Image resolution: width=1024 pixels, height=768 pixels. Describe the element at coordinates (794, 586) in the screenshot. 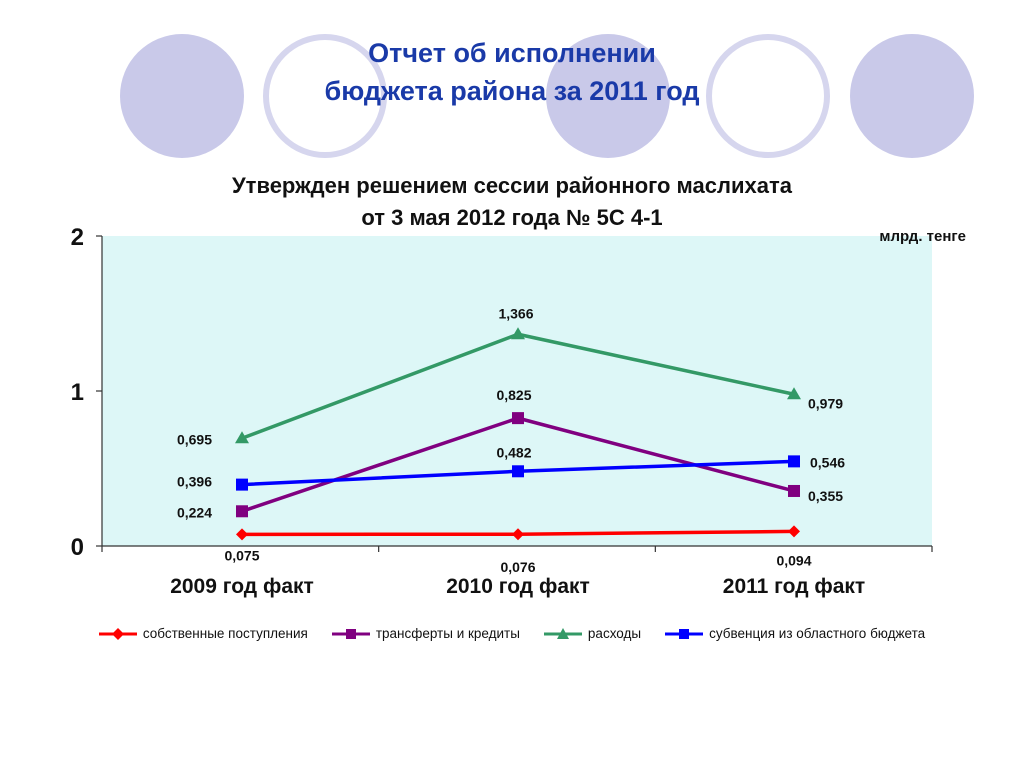

I see `x-tick-label: 2011 год факт` at that location.